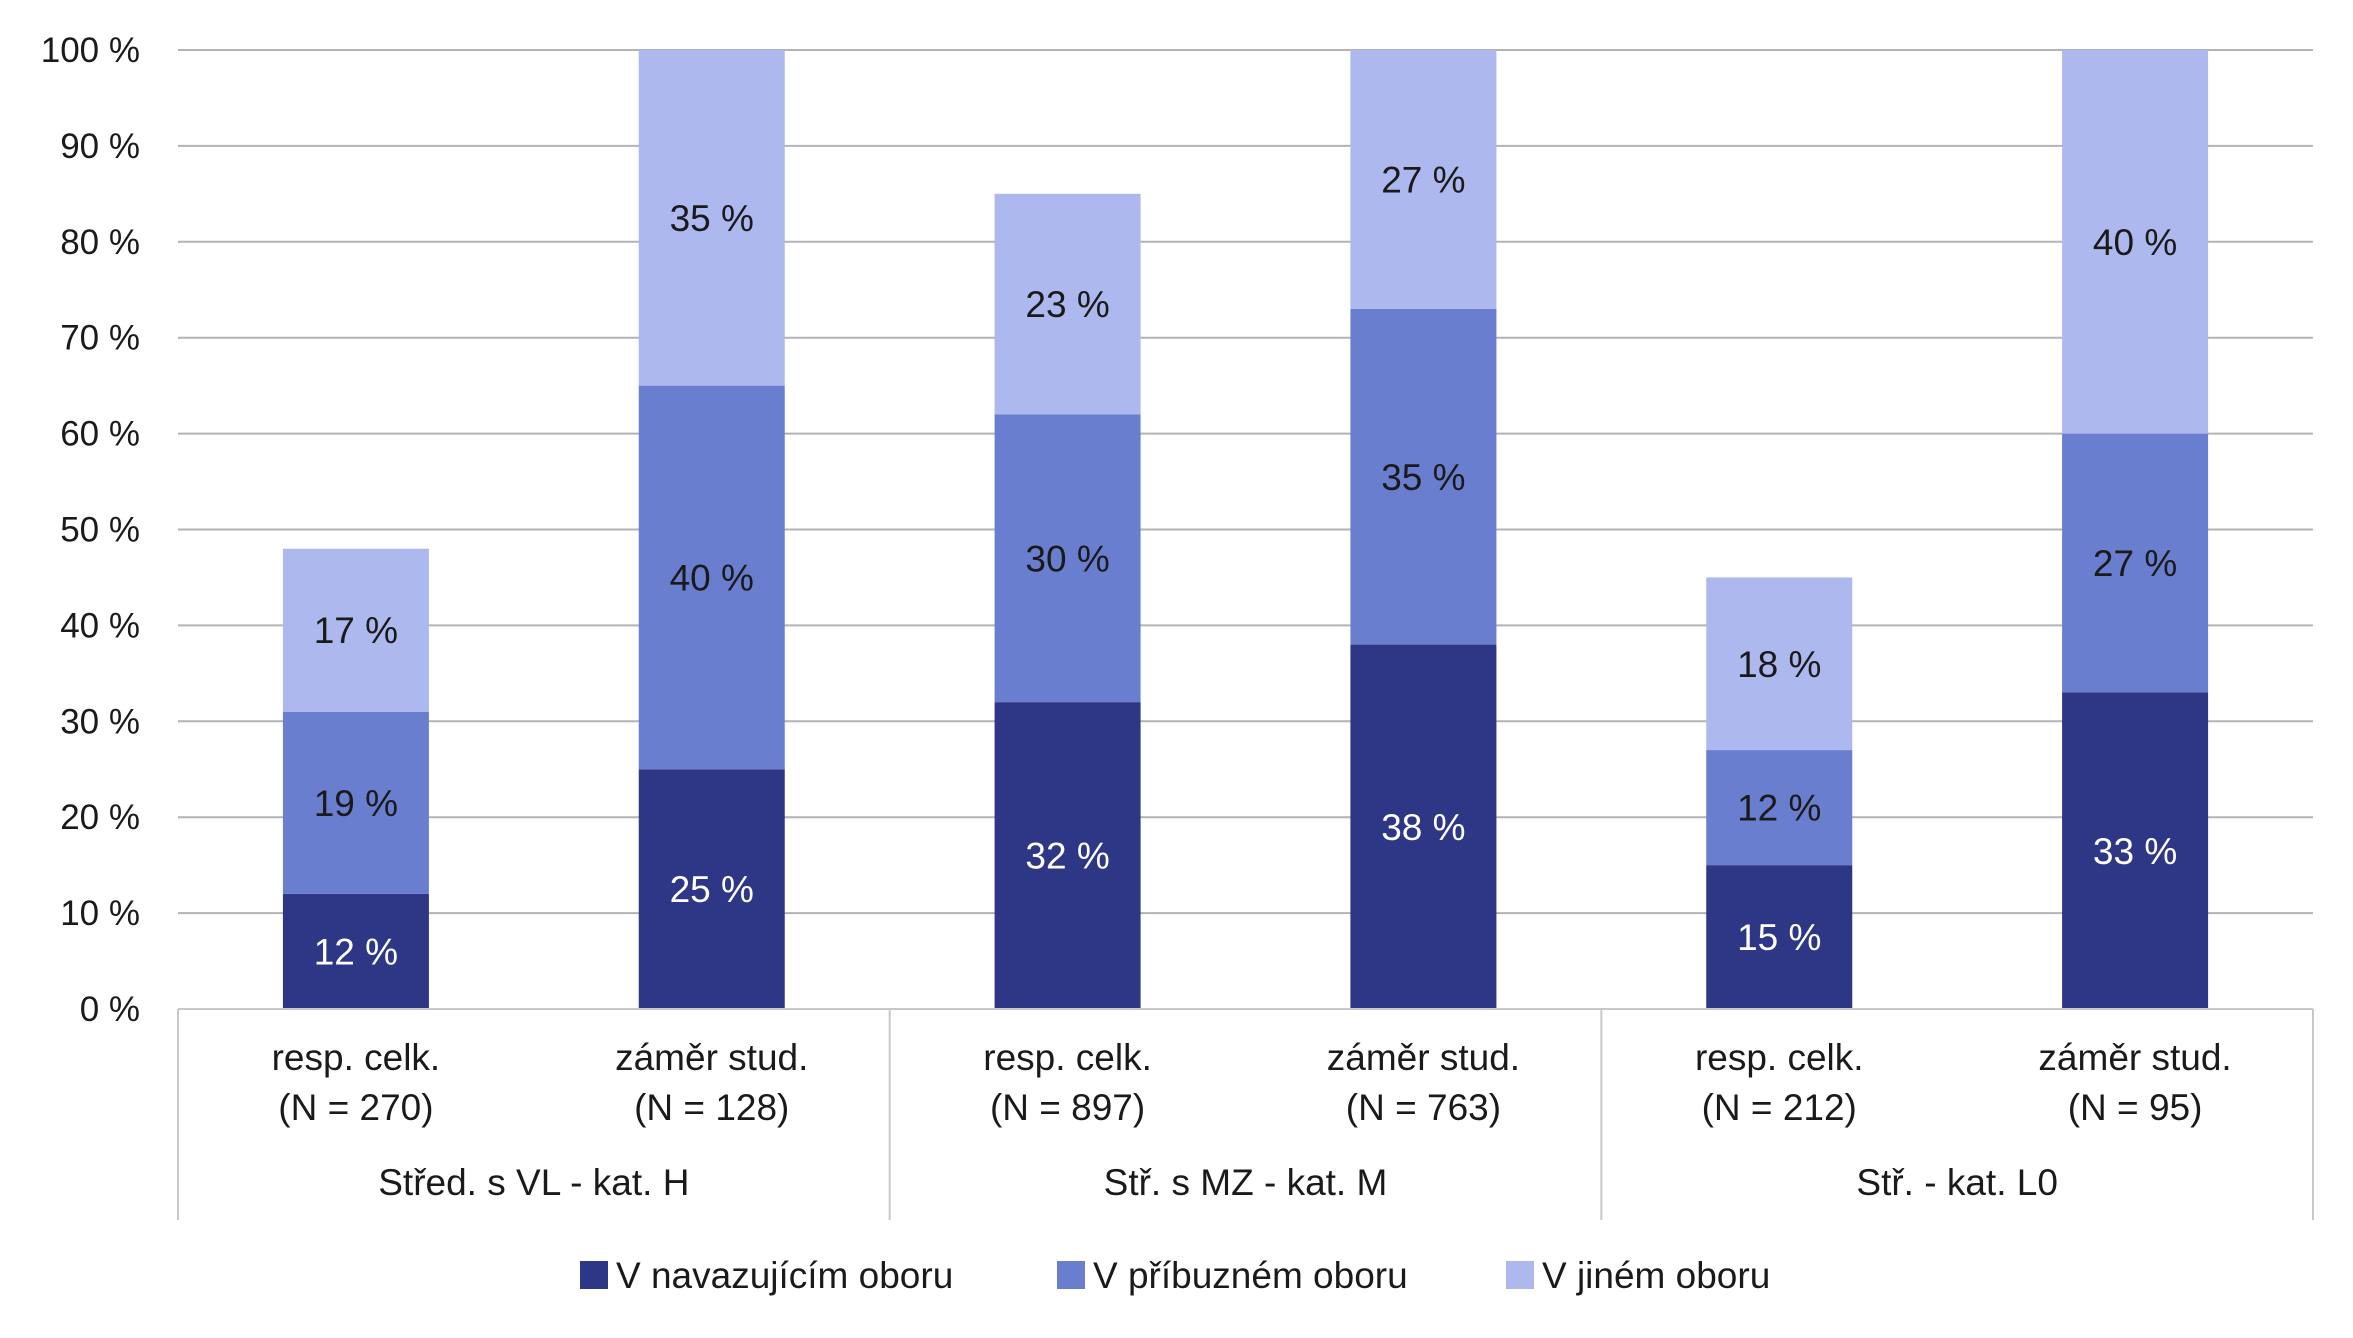 The width and height of the screenshot is (2353, 1338). I want to click on category-label: (N = 897), so click(1067, 1107).